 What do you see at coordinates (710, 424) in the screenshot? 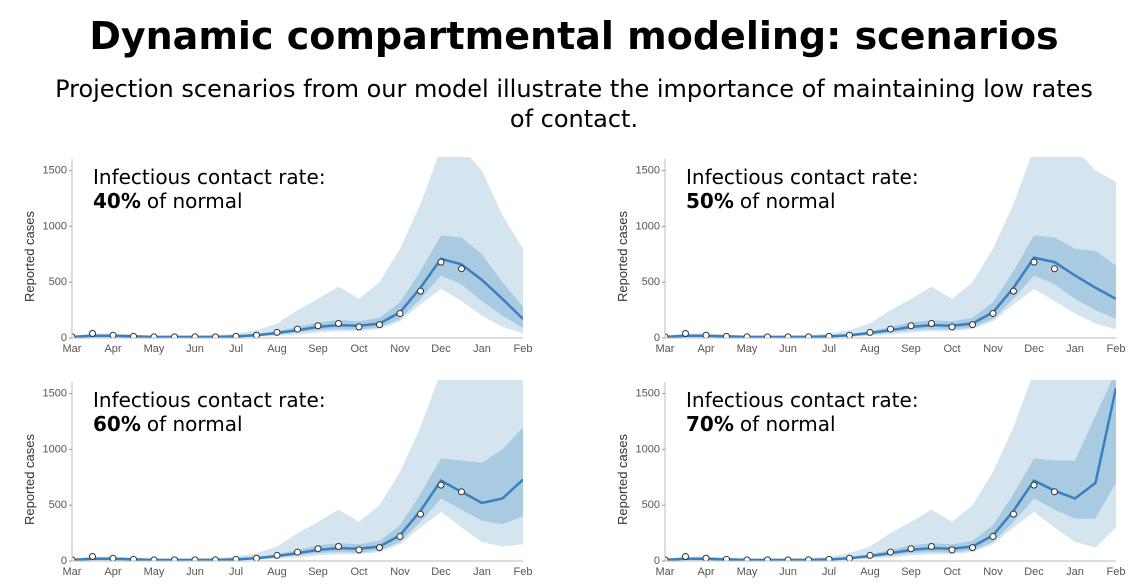
I see `annotation-rate: 70%` at bounding box center [710, 424].